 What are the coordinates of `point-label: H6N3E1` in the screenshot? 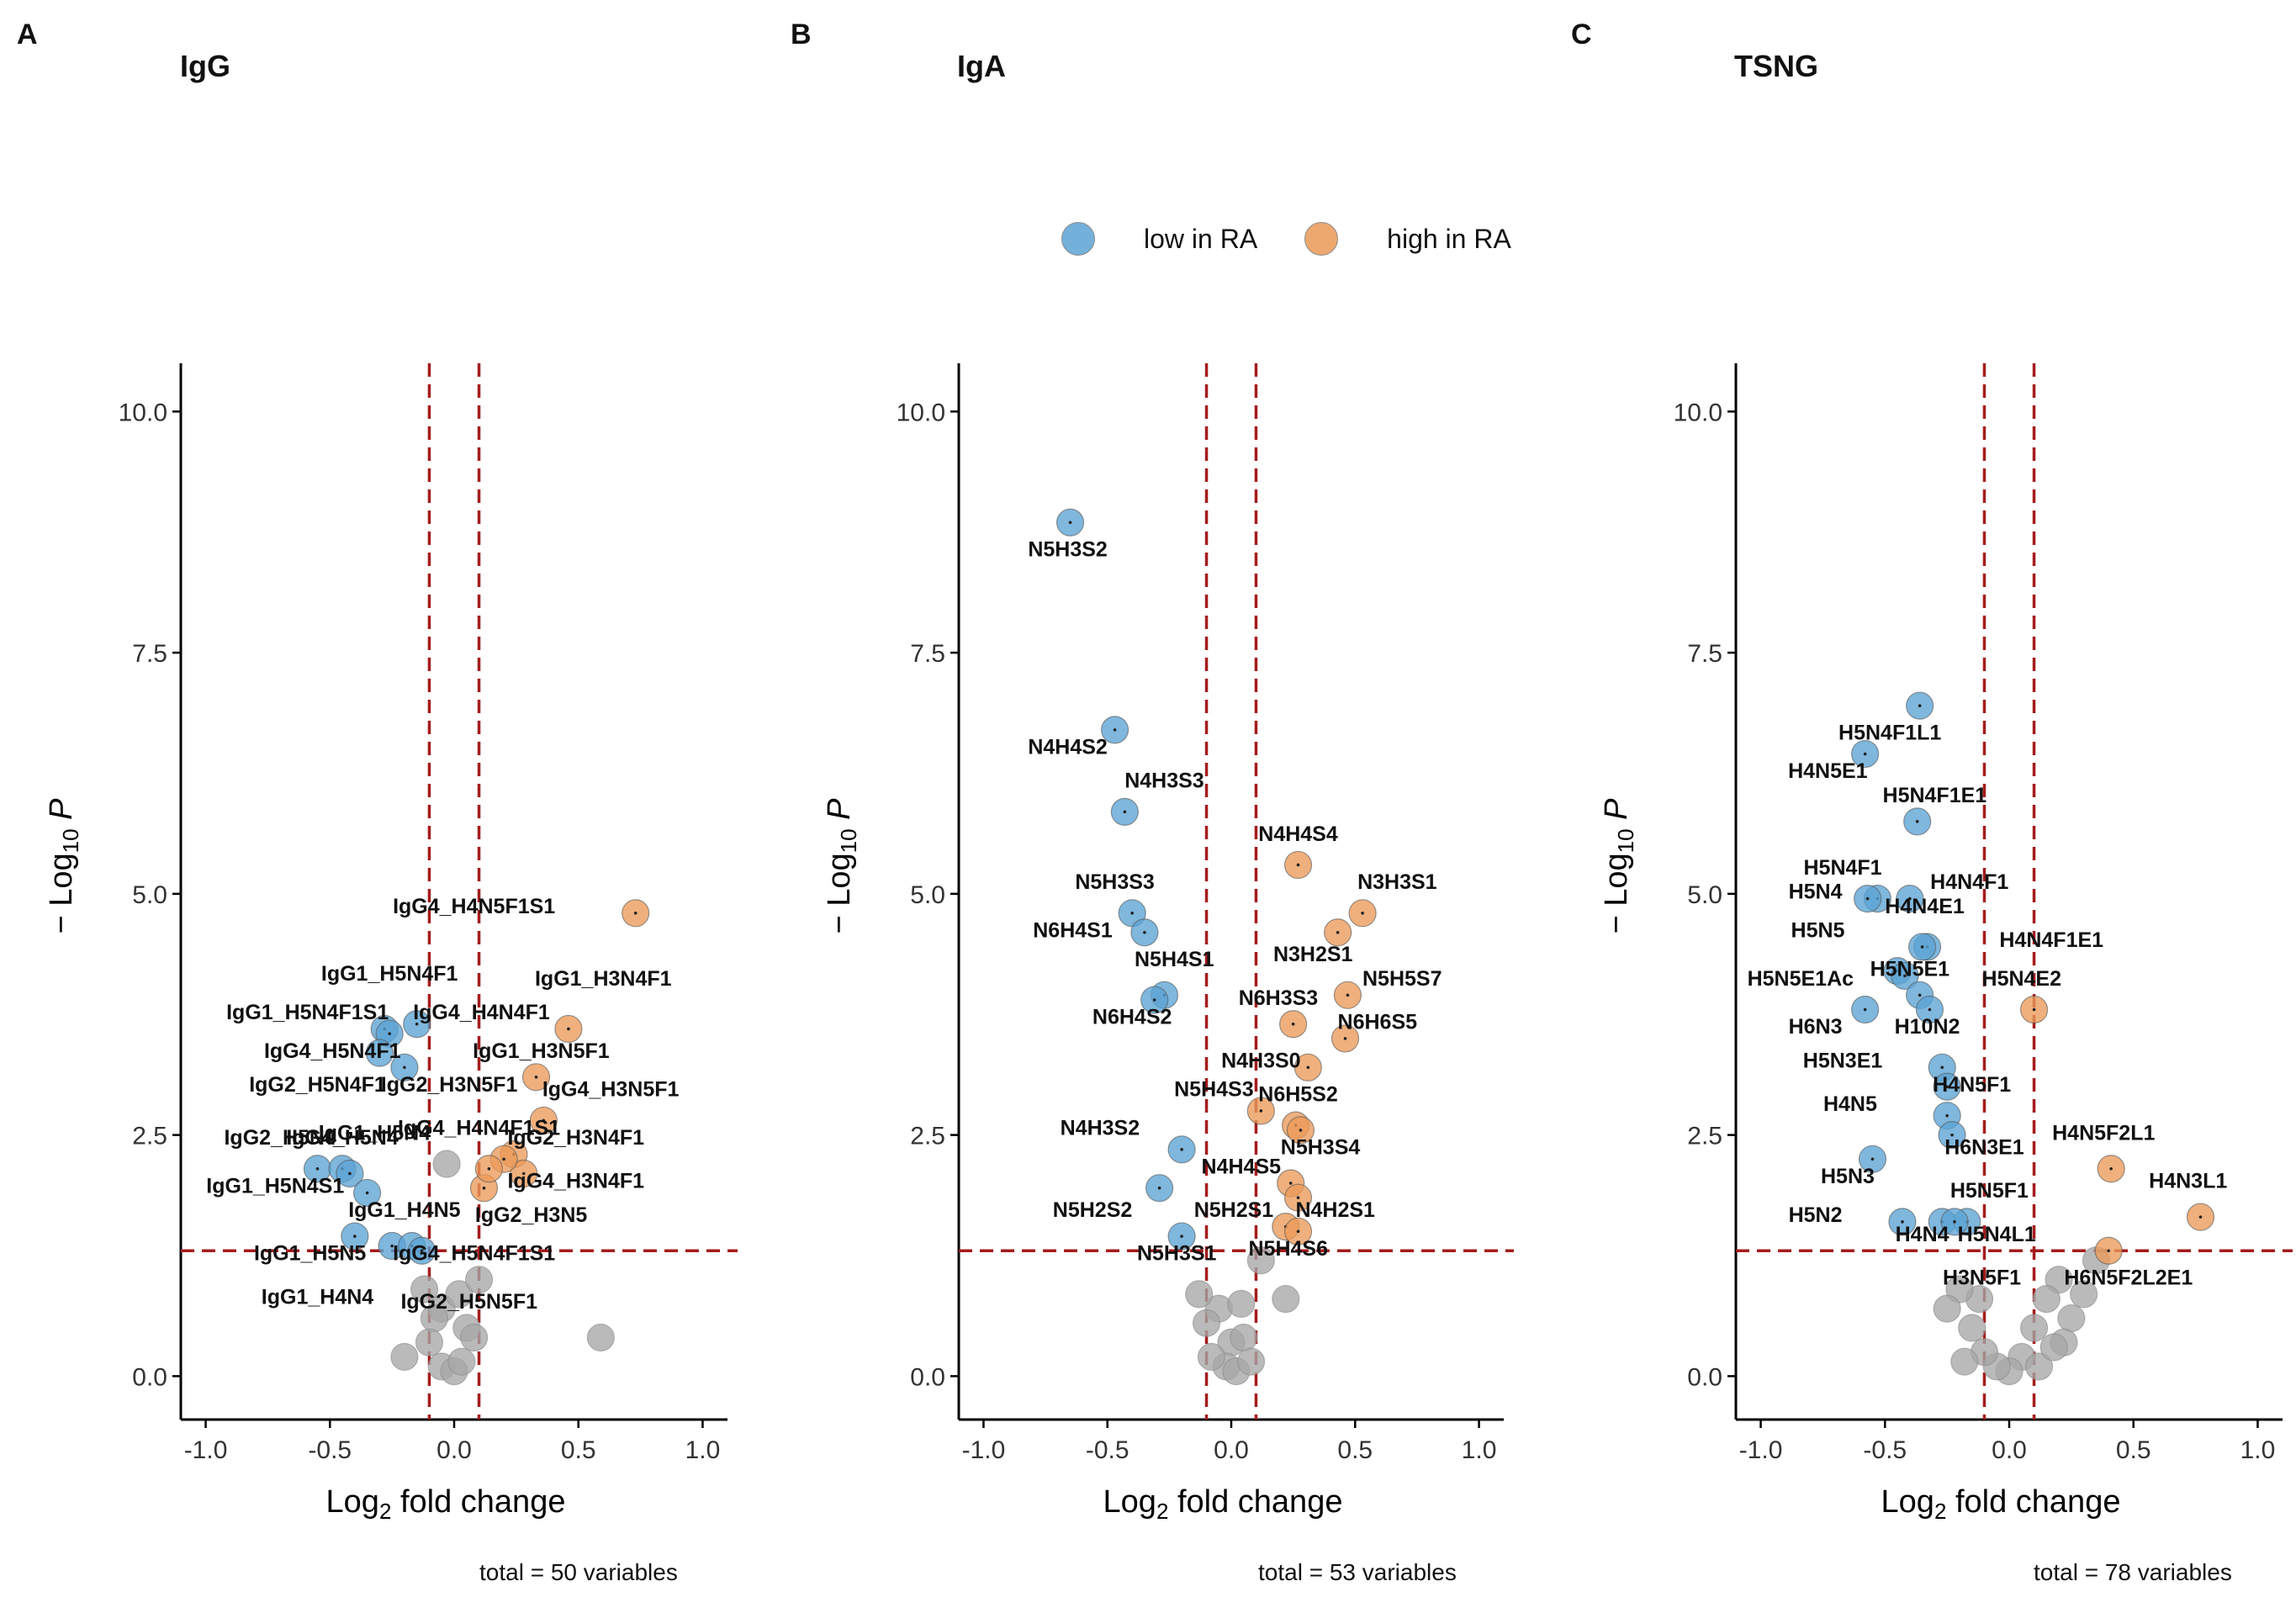 It's located at (1984, 1148).